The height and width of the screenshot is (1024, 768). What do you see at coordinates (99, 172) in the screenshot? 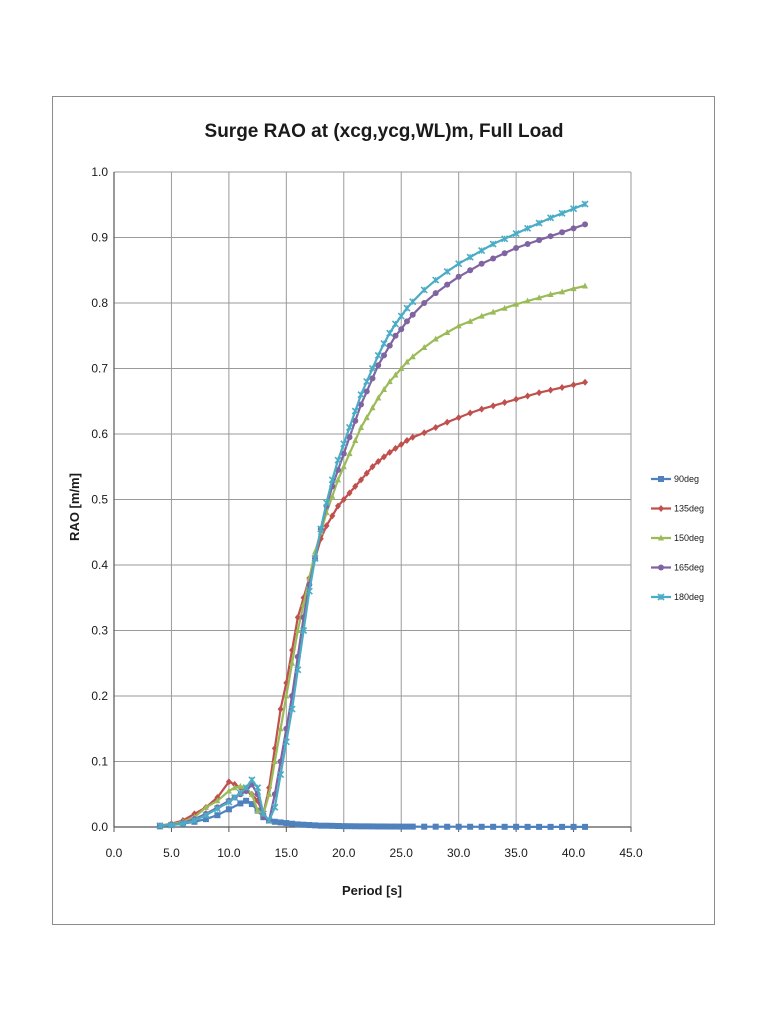
I see `y-tick-label: 1.0` at bounding box center [99, 172].